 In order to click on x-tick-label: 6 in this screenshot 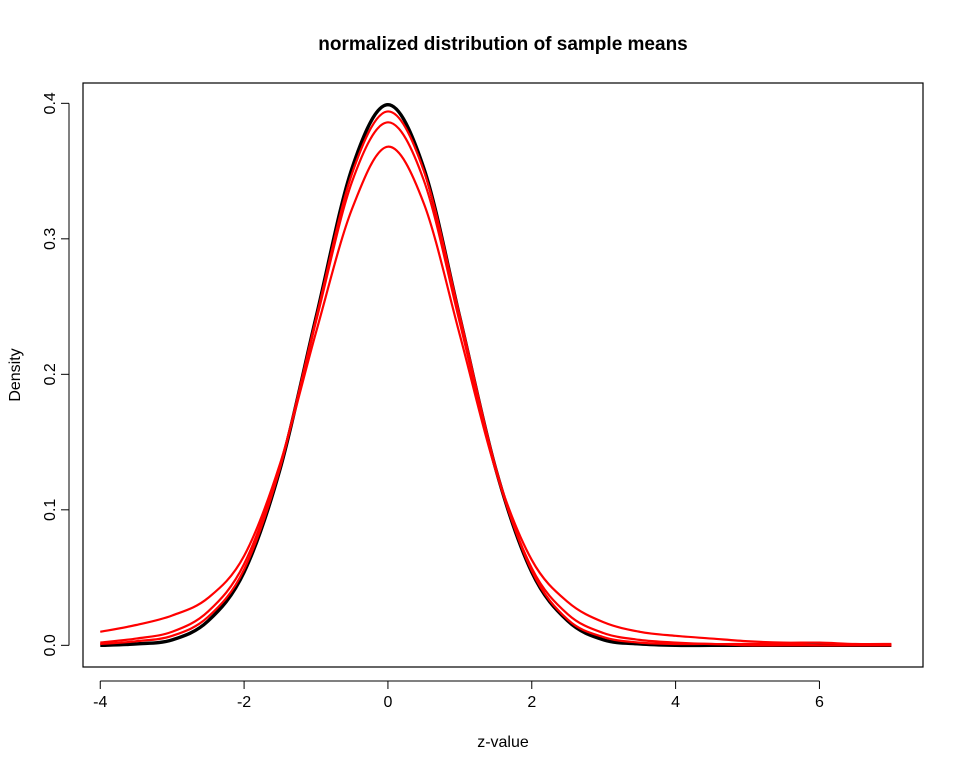, I will do `click(819, 702)`.